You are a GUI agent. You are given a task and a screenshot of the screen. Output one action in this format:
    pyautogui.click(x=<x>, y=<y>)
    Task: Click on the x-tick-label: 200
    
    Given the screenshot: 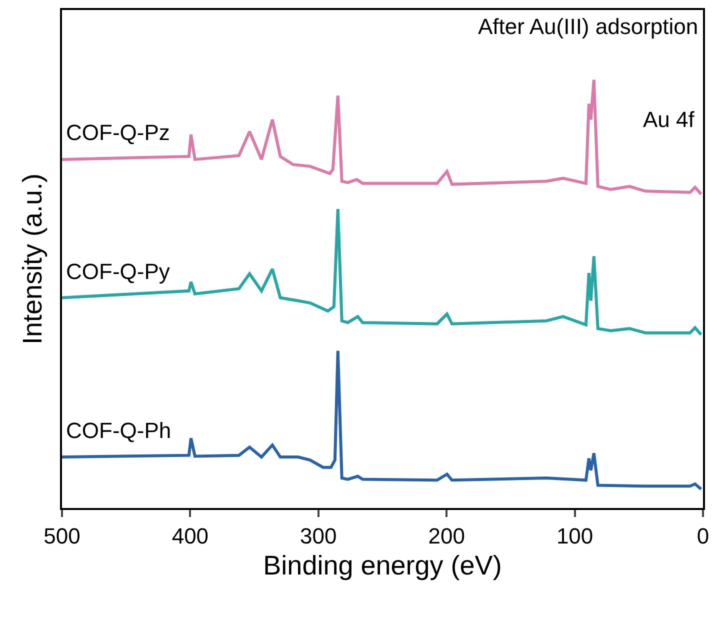 What is the action you would take?
    pyautogui.click(x=446, y=535)
    